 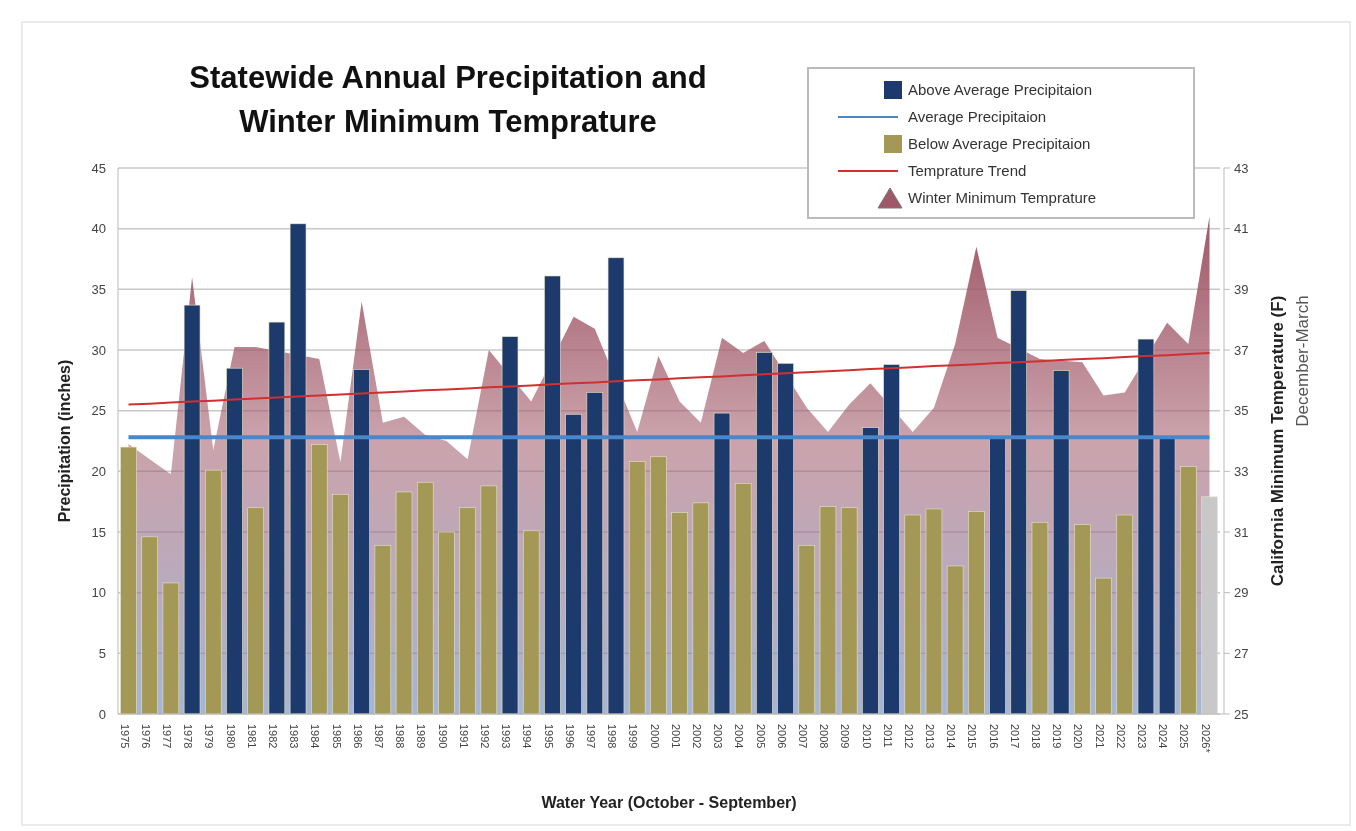 What do you see at coordinates (442, 736) in the screenshot?
I see `x-tick-label: 1990` at bounding box center [442, 736].